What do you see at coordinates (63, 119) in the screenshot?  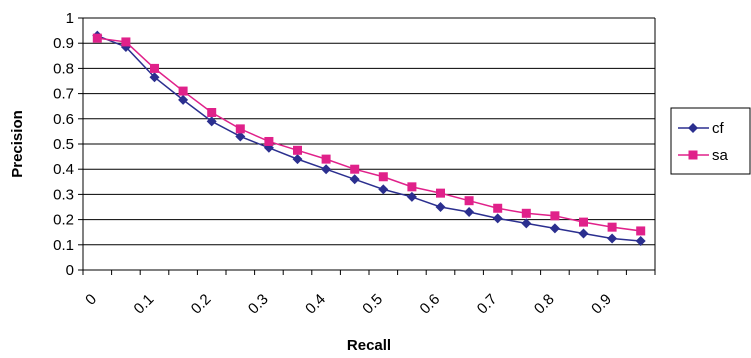 I see `y-tick-label: 0.6` at bounding box center [63, 119].